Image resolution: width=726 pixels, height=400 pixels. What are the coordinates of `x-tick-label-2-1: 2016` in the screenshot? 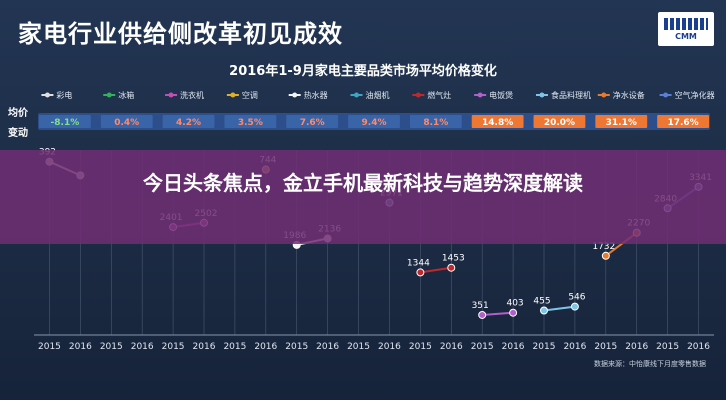 It's located at (204, 347).